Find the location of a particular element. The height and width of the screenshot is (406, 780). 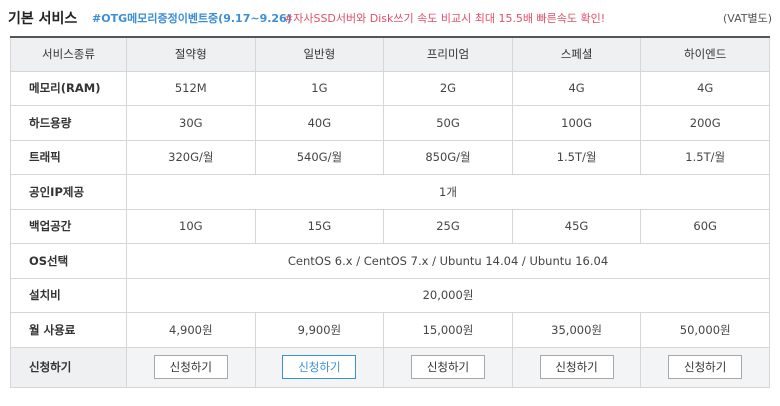

event-tag: #OTG메모리증정이벤트중(9.17~9.26) is located at coordinates (192, 18).